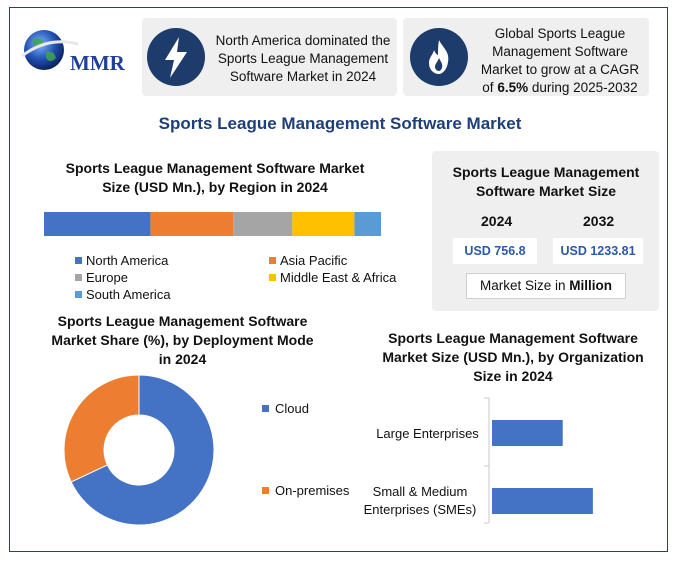  What do you see at coordinates (312, 490) in the screenshot?
I see `legend-label: On-premises` at bounding box center [312, 490].